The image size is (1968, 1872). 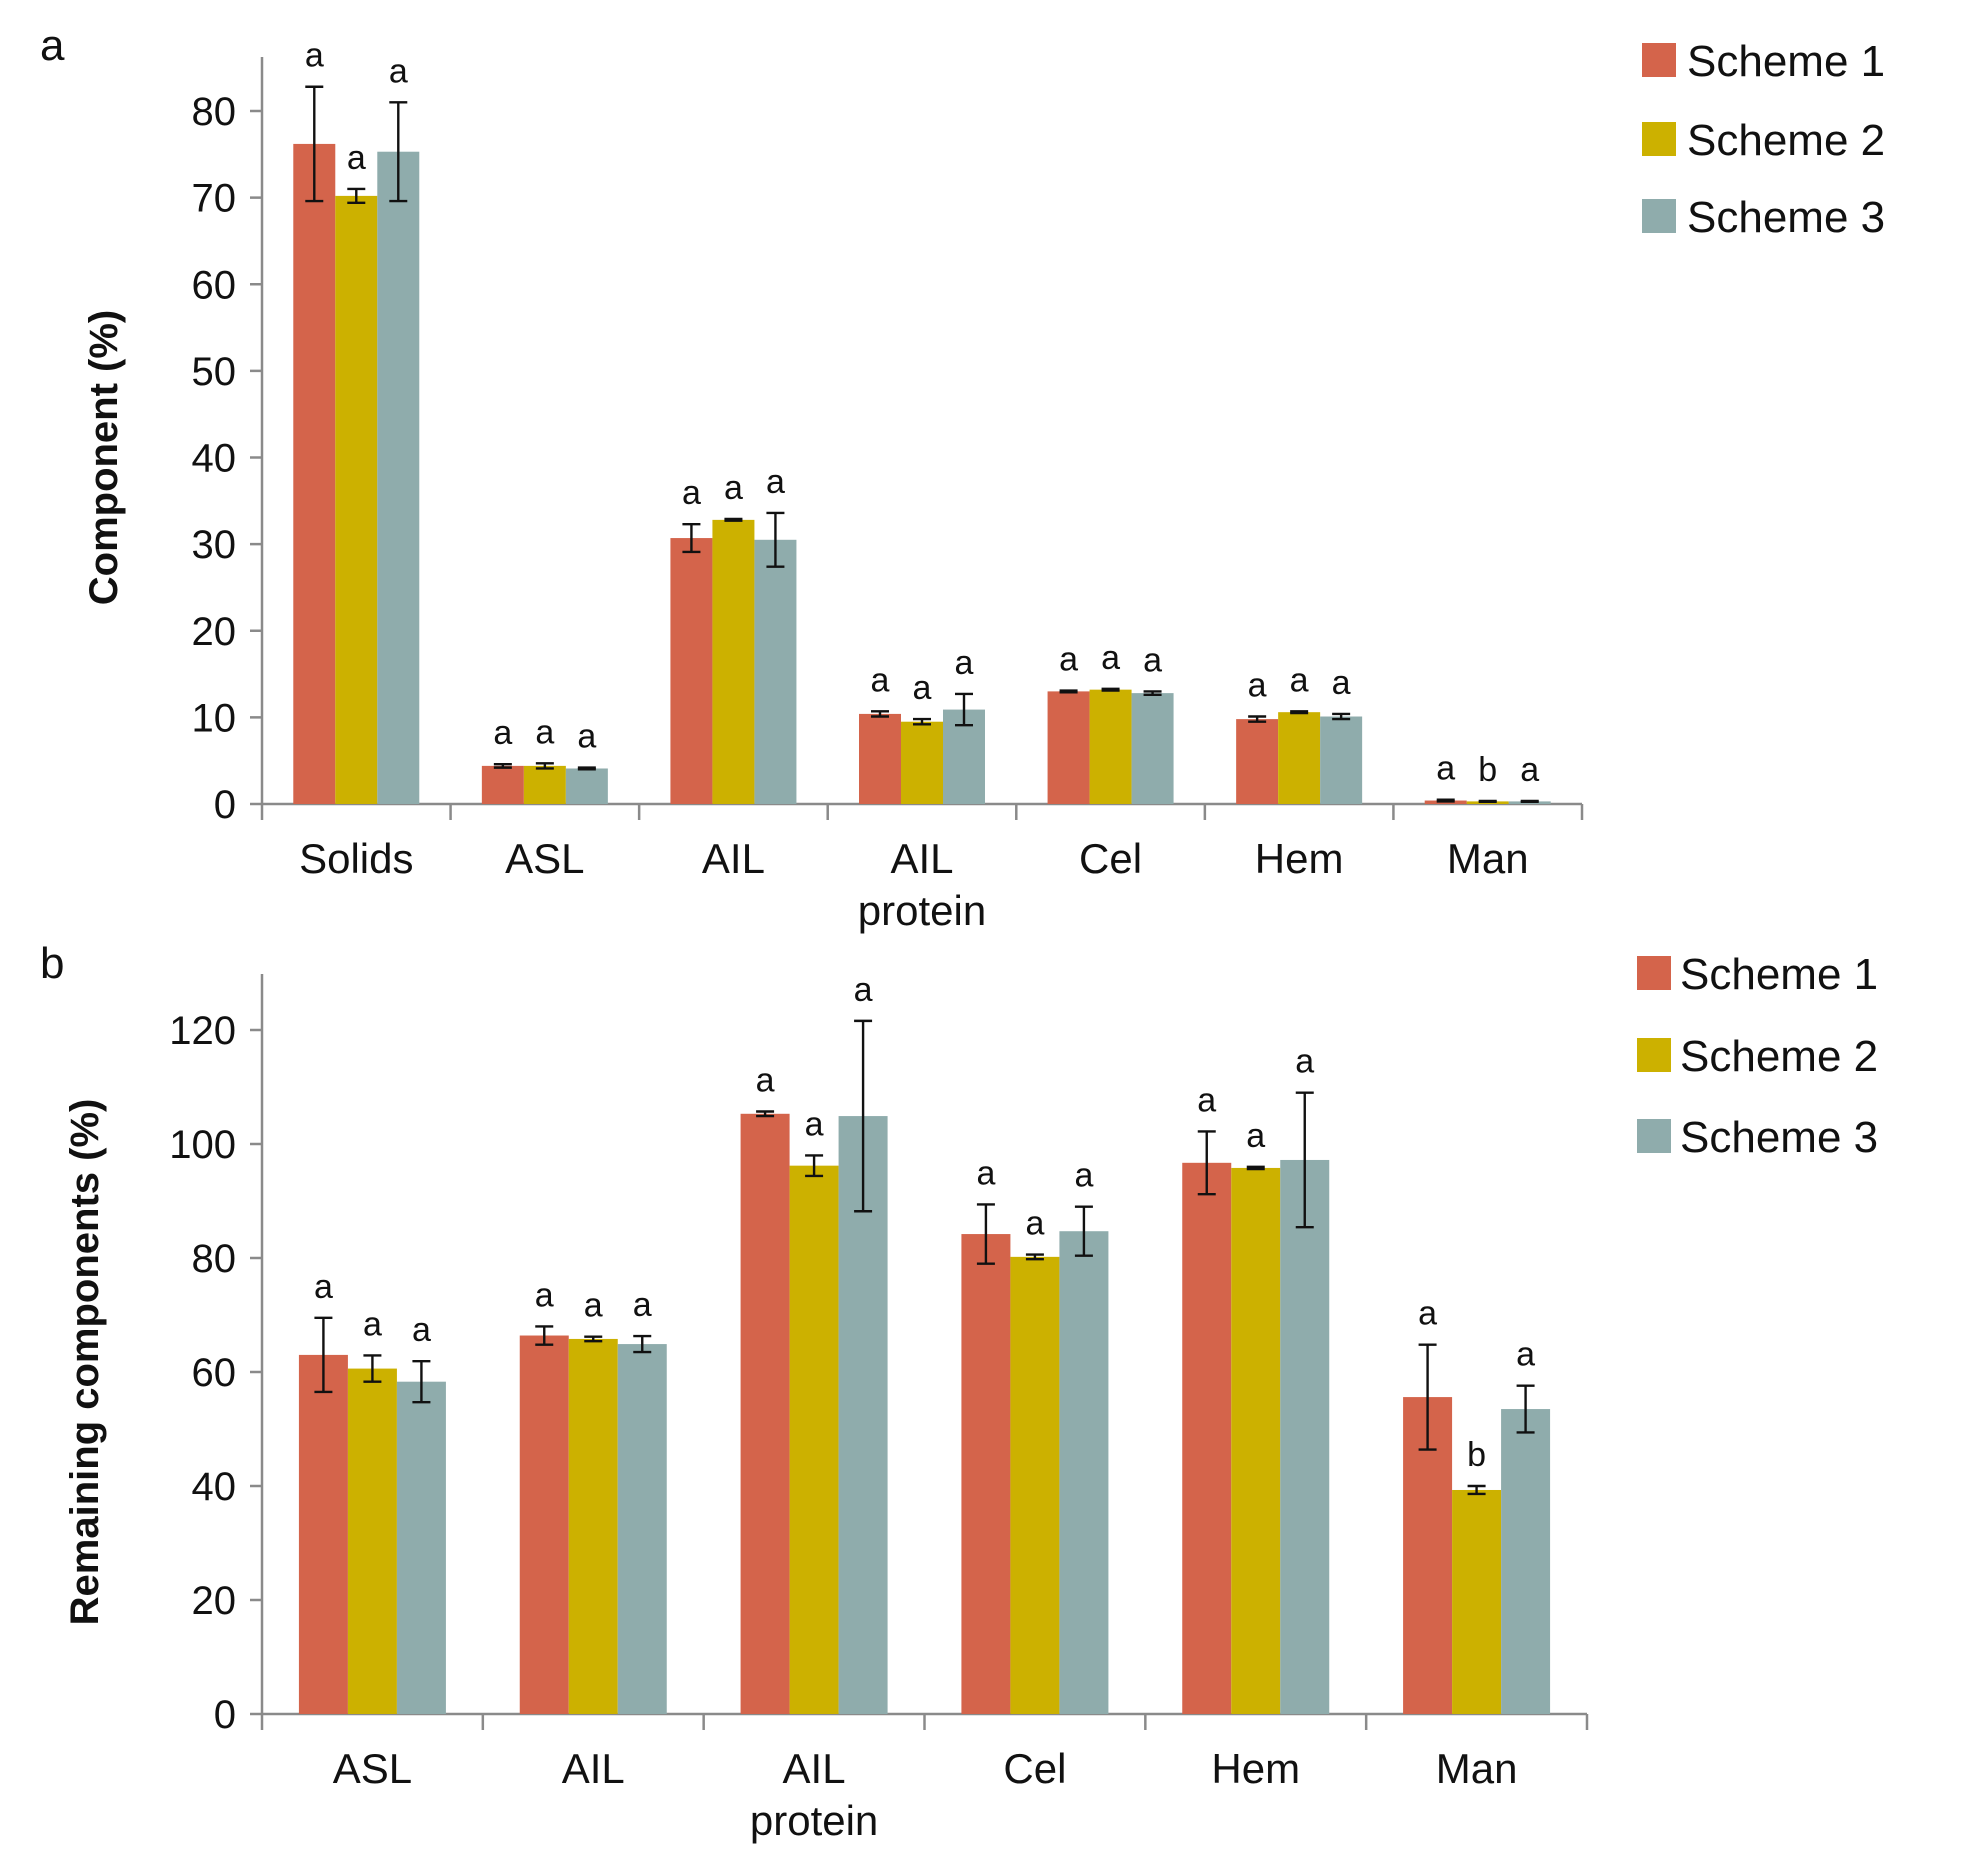 I want to click on y-tick-label: 70, so click(x=214, y=199).